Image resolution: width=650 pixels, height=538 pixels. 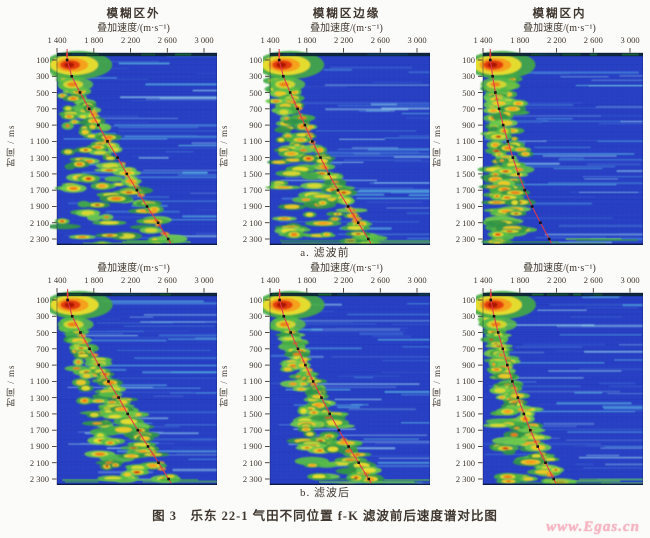 What do you see at coordinates (346, 14) in the screenshot?
I see `panel-column-title: 模糊区边缘` at bounding box center [346, 14].